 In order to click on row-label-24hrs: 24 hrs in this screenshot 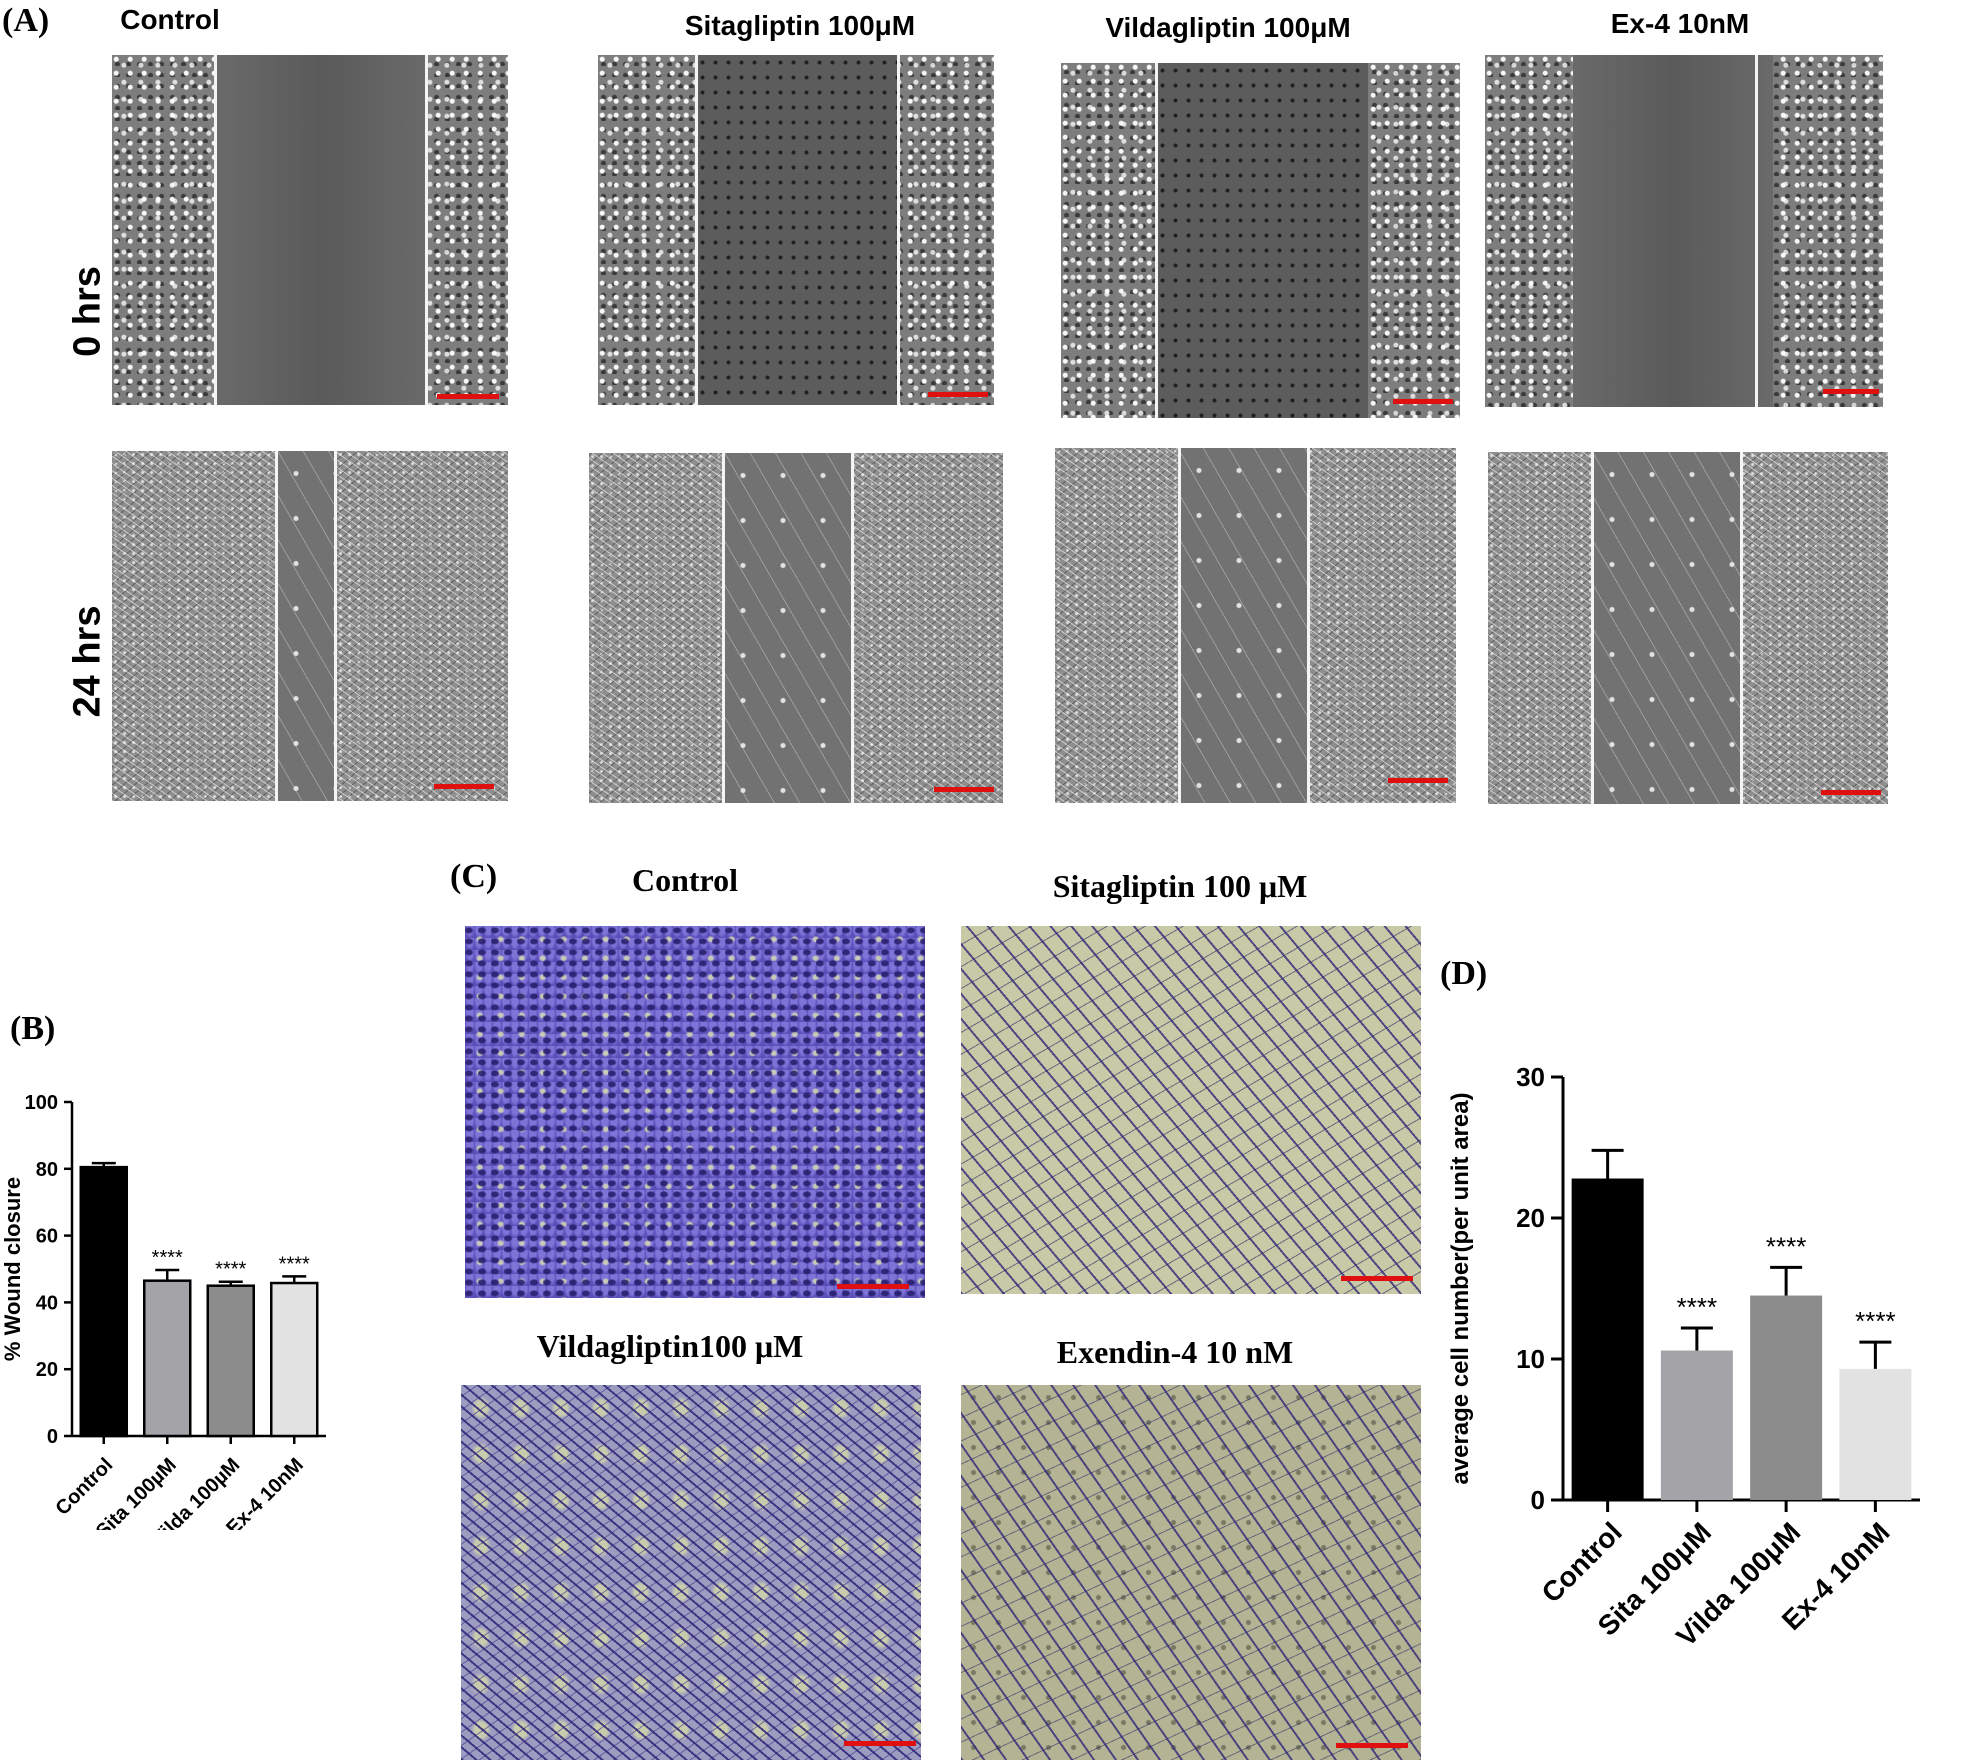, I will do `click(87, 661)`.